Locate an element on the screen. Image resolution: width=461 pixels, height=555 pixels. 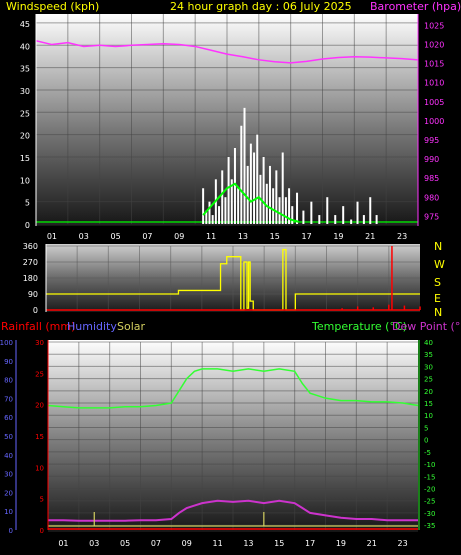
p1-xtick: 01 is located at coordinates (52, 236).